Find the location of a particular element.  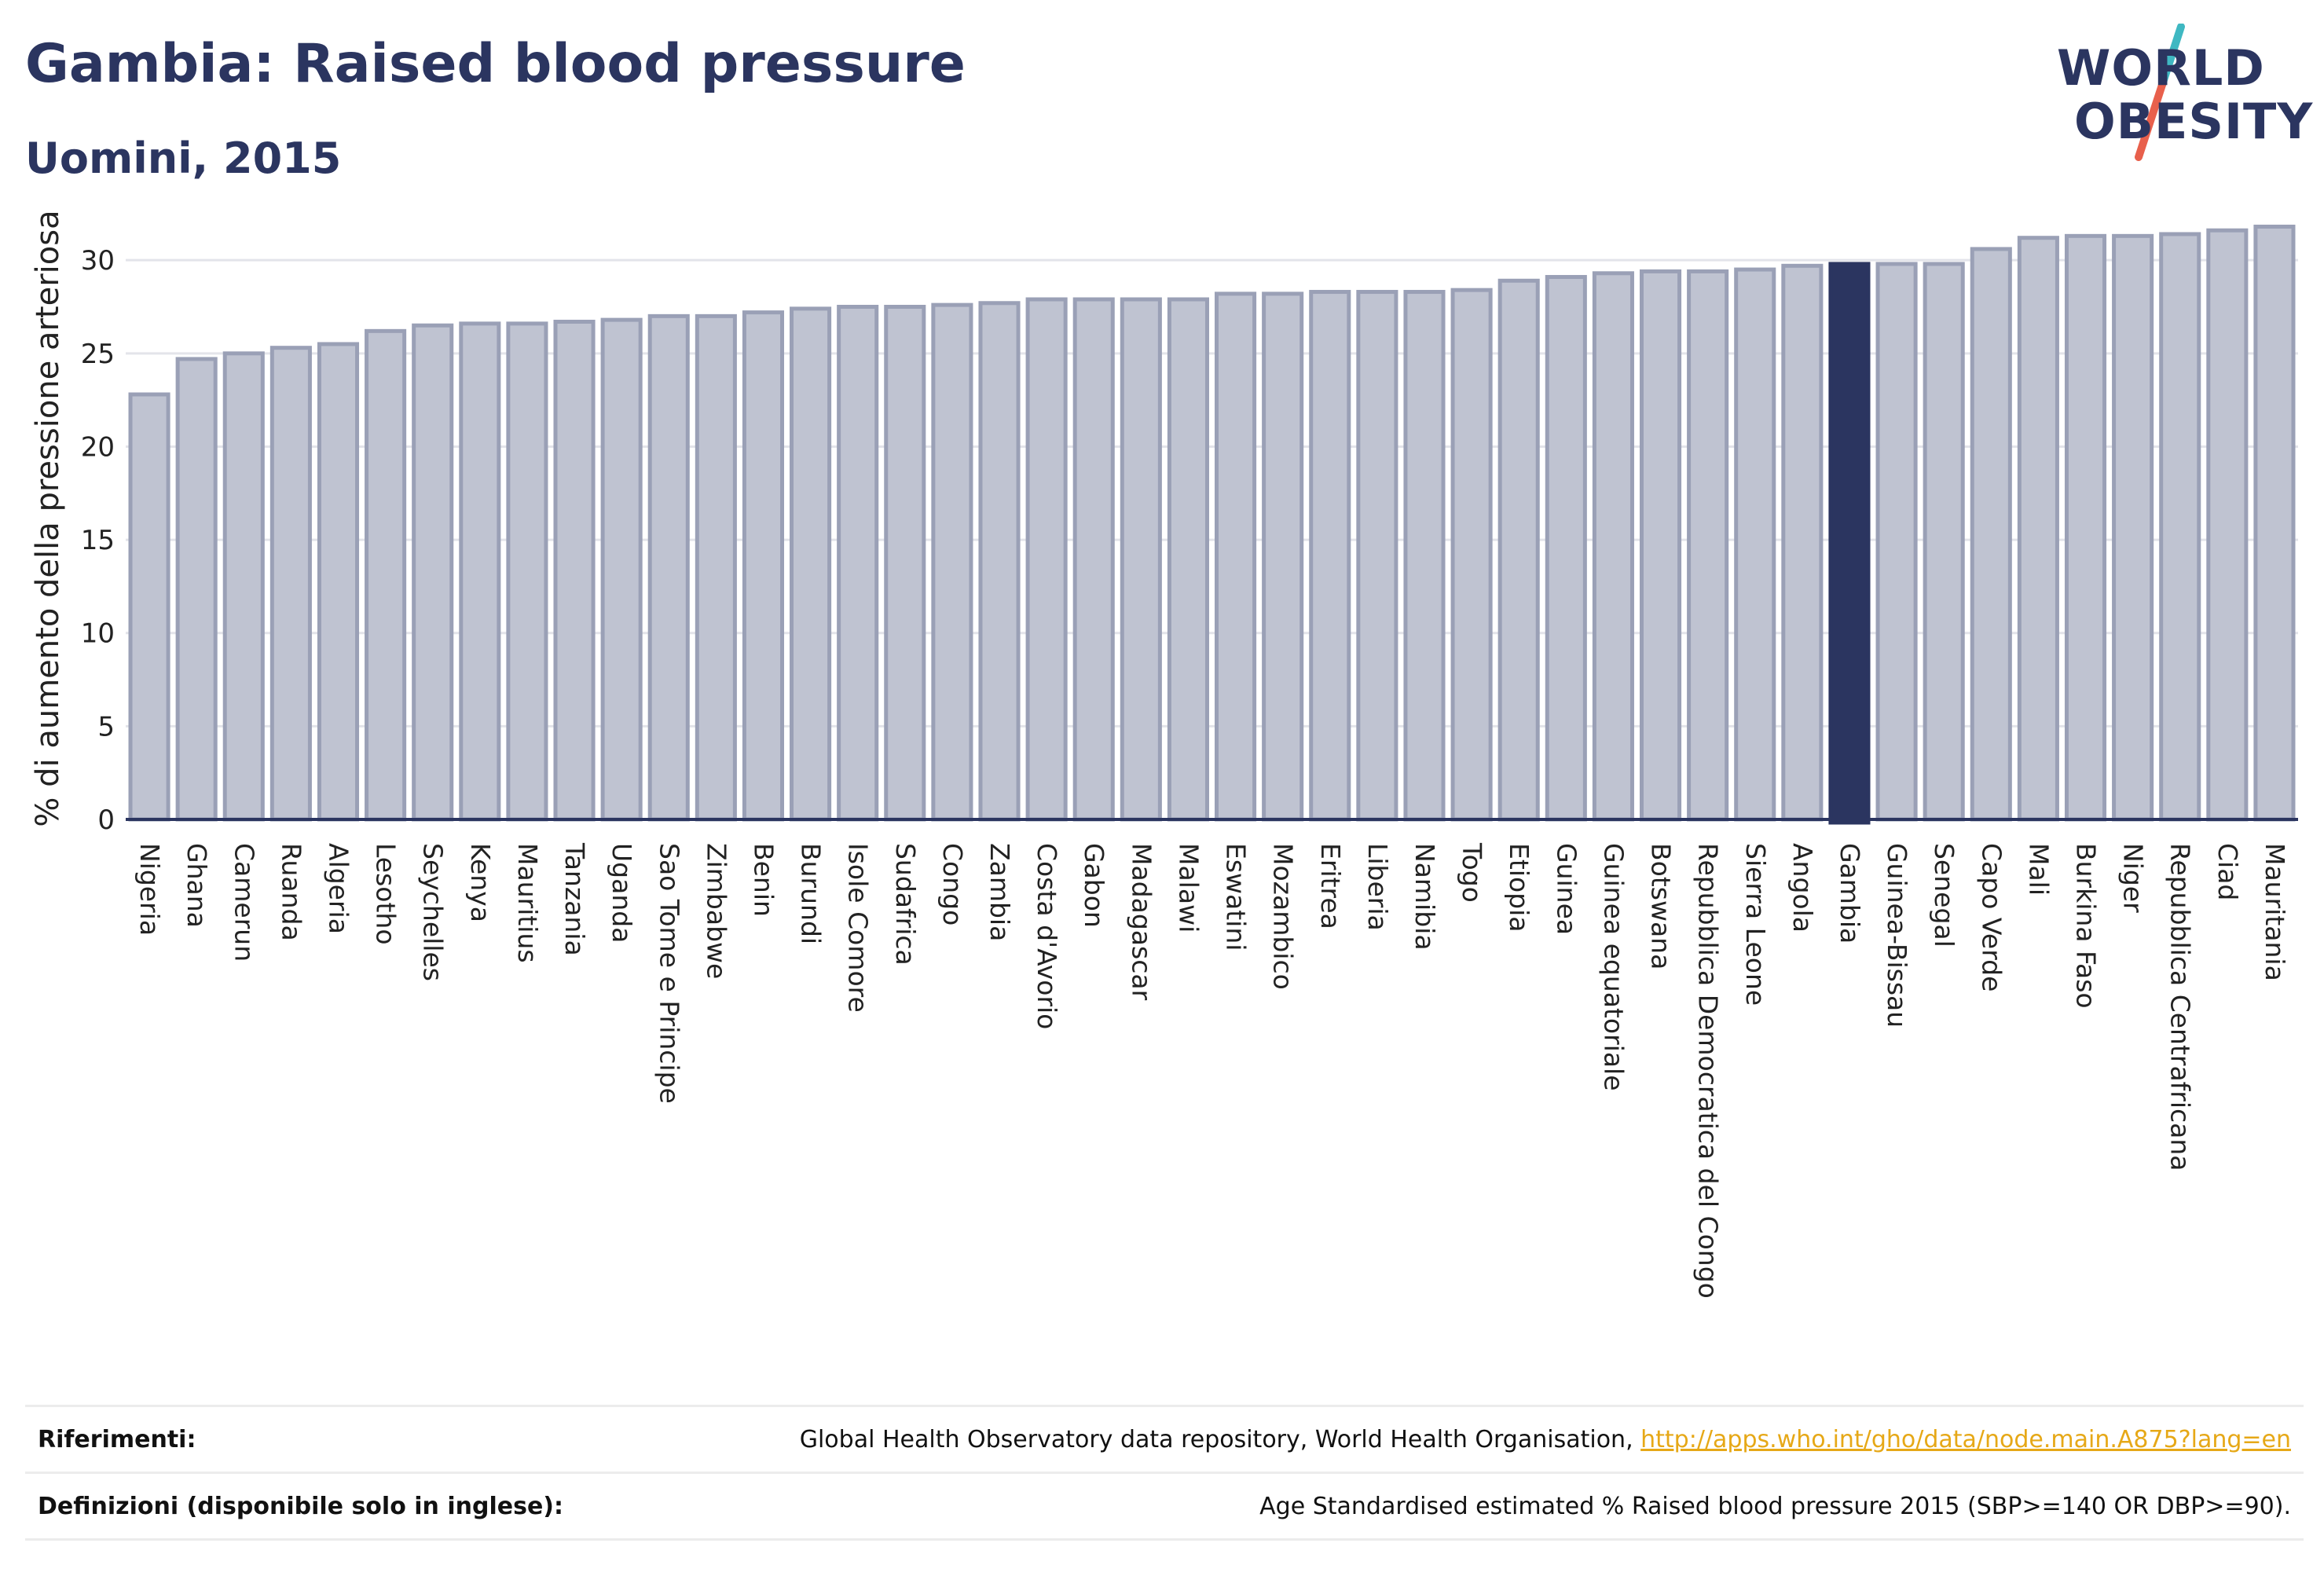

bar-kenya is located at coordinates (480, 571).